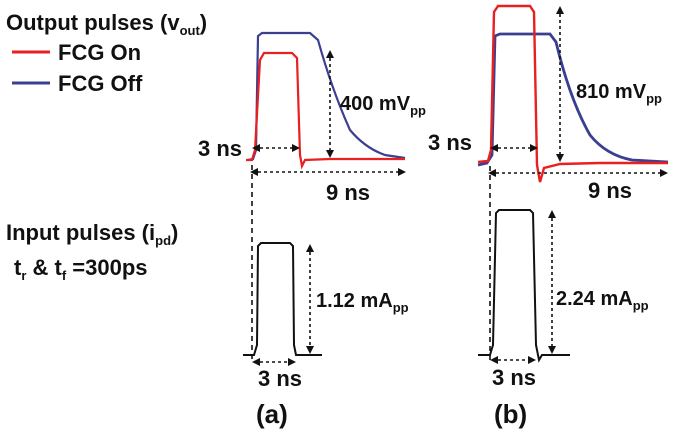 The image size is (688, 440). Describe the element at coordinates (610, 190) in the screenshot. I see `panel-b-period-label: 9 ns` at that location.